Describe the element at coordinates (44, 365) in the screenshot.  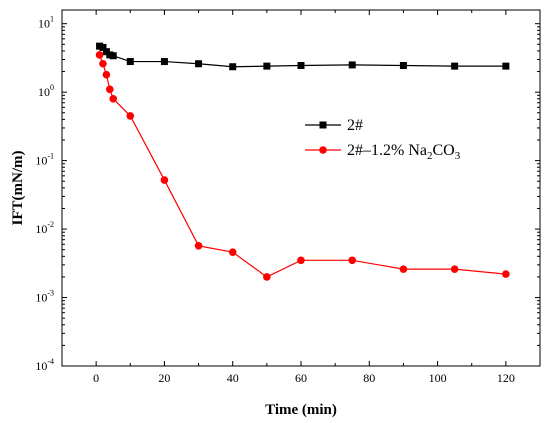
I see `y-tick-label: 10⁻⁴` at that location.